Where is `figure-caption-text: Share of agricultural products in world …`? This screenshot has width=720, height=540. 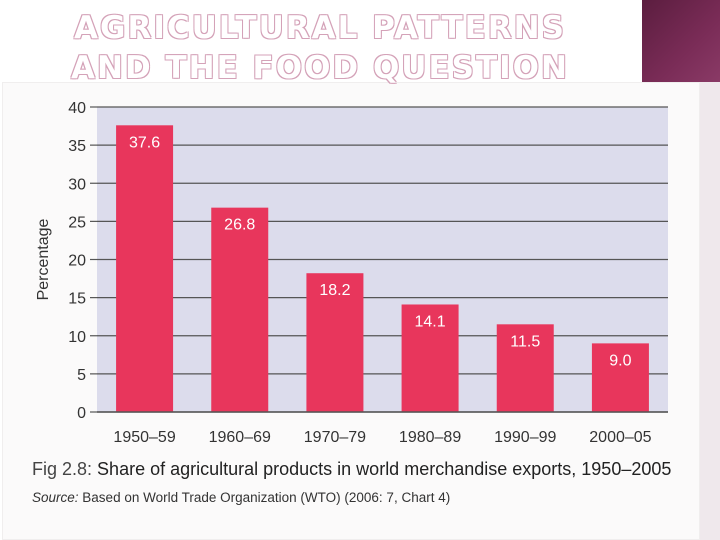 figure-caption-text: Share of agricultural products in world … is located at coordinates (384, 469).